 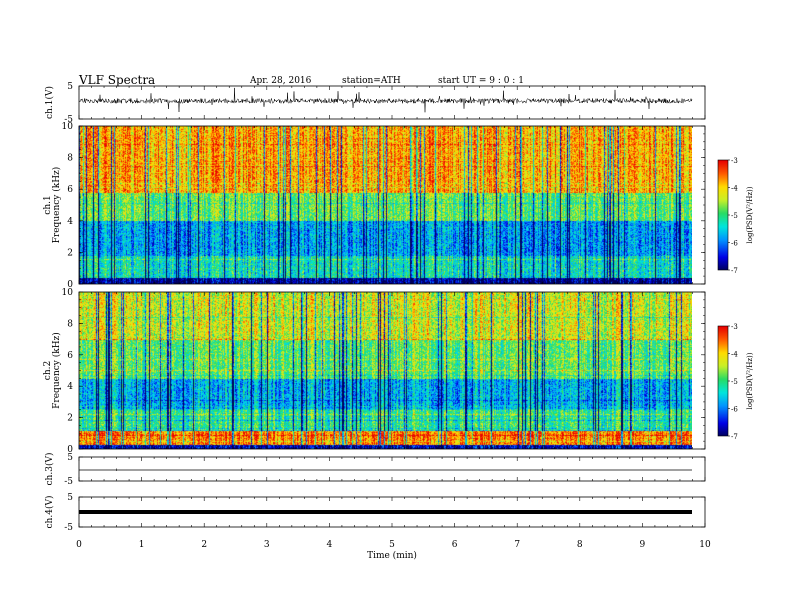 What do you see at coordinates (48, 370) in the screenshot?
I see `y-axis-label: ch.2` at bounding box center [48, 370].